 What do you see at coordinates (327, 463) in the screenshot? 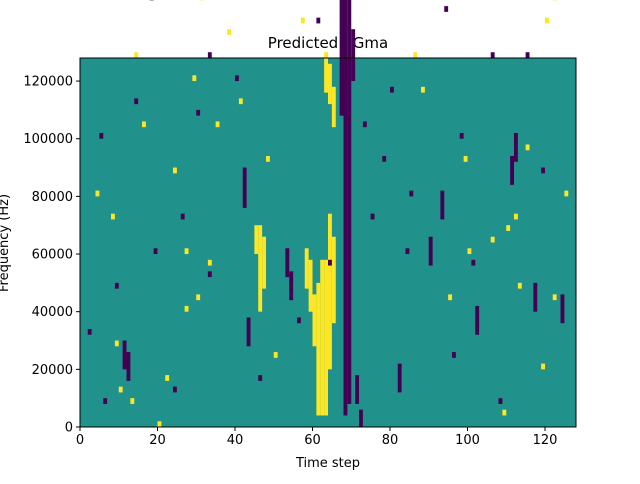
I see `x-axis-label: Time step` at bounding box center [327, 463].